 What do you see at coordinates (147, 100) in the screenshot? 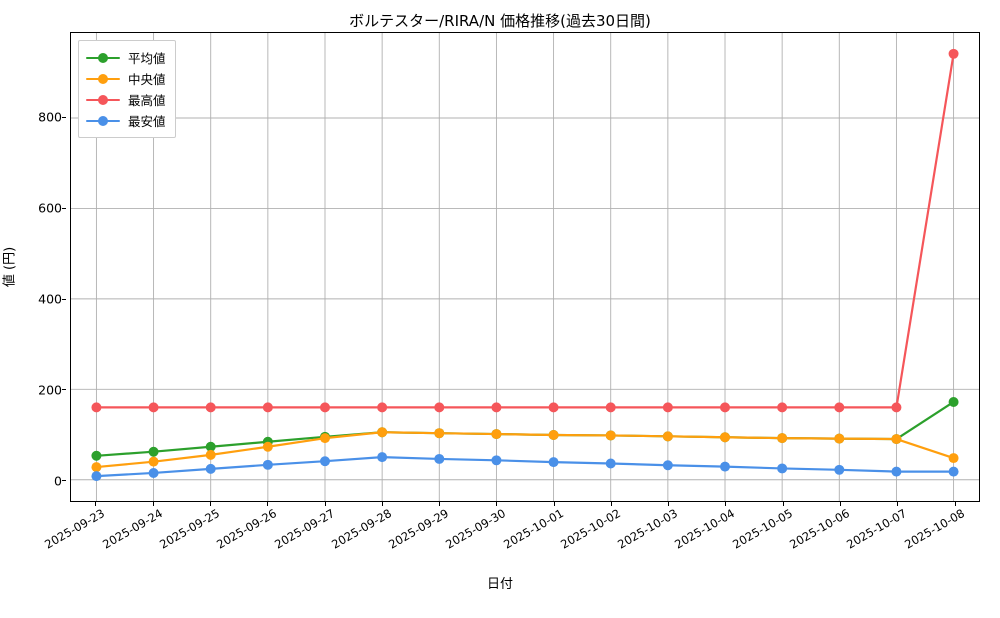
I see `legend-label: 最高値` at bounding box center [147, 100].